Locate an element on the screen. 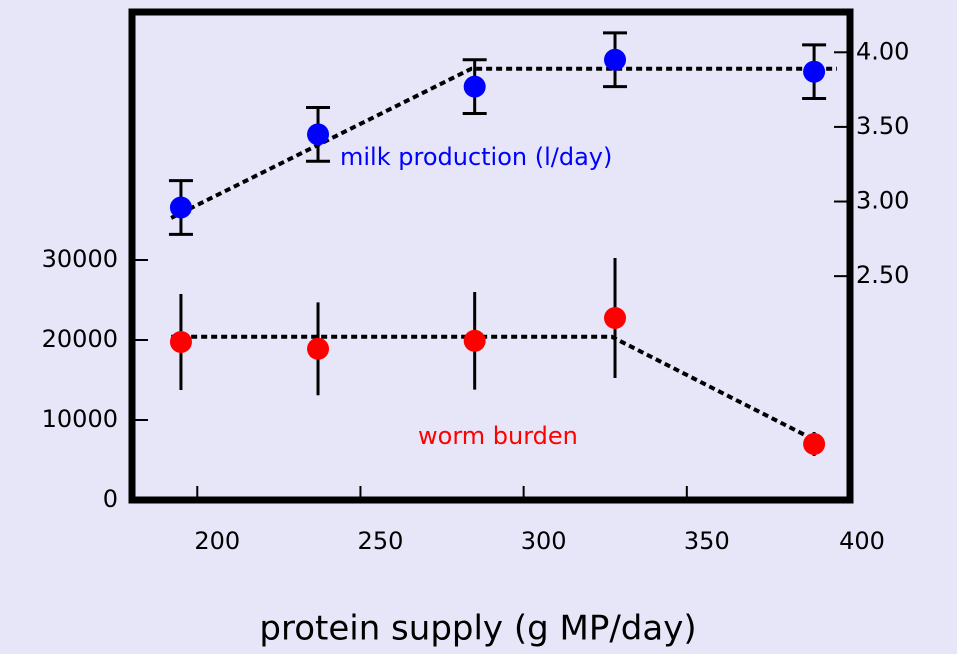 The image size is (957, 654). x-tick-label: 350 is located at coordinates (707, 541).